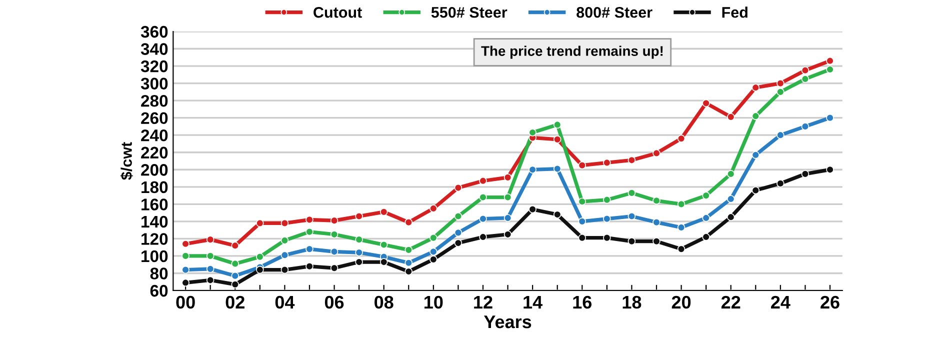  Describe the element at coordinates (632, 302) in the screenshot. I see `x-tick-label: 18` at that location.